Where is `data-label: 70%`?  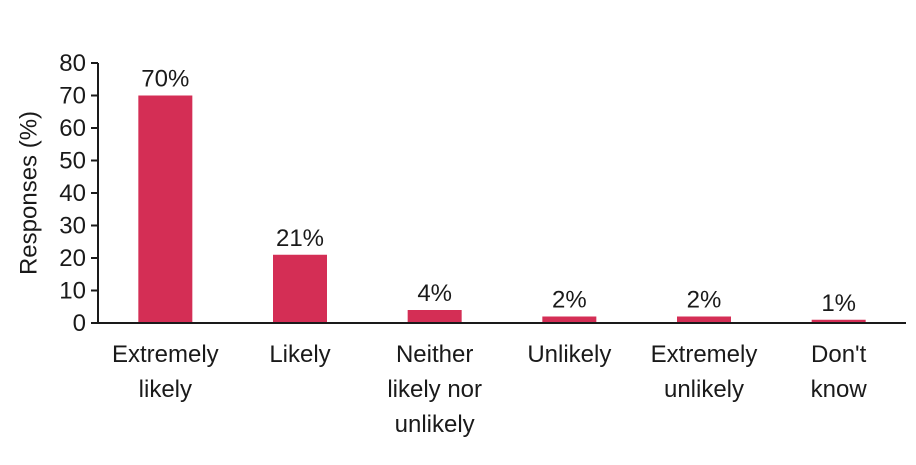 data-label: 70% is located at coordinates (165, 79).